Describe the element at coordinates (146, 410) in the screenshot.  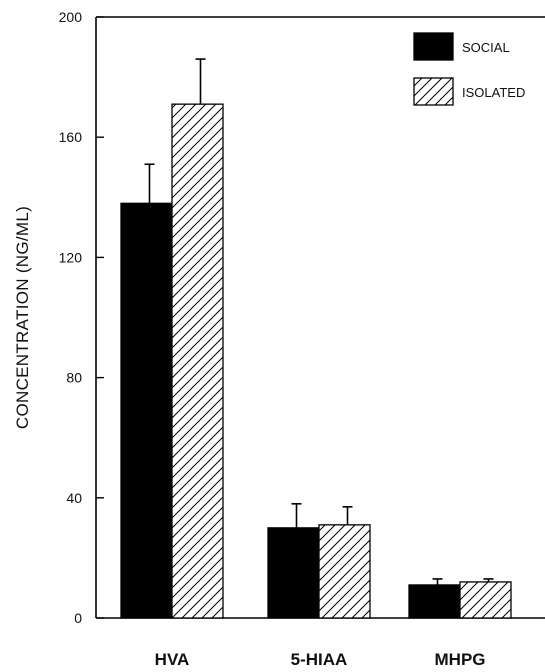
I see `bar-social-hva` at that location.